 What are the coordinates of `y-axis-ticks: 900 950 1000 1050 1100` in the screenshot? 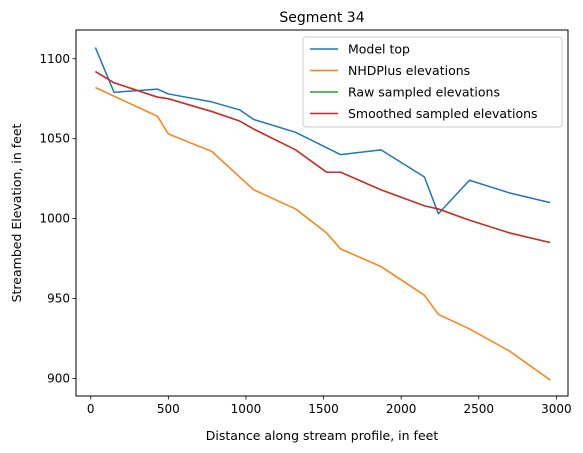 It's located at (57, 218).